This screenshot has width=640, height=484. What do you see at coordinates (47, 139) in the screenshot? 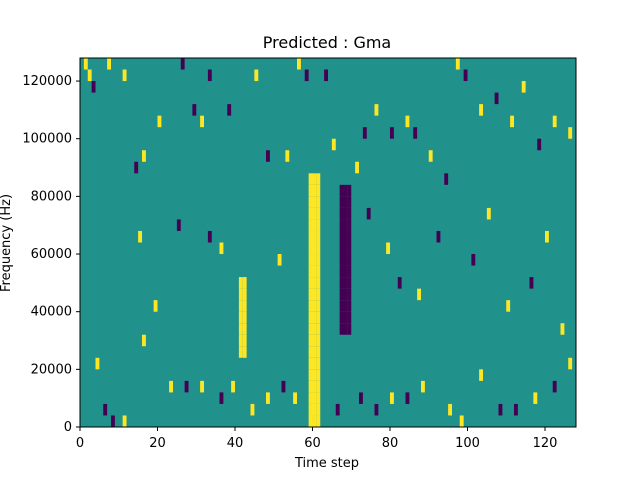
I see `y-tick-label: 100000` at bounding box center [47, 139].